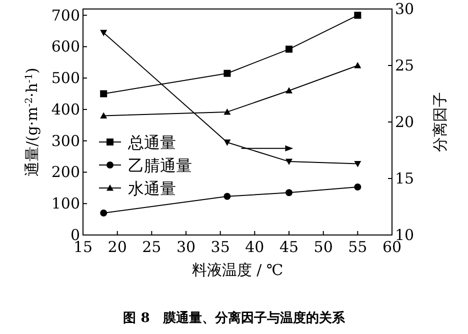 The image size is (468, 334). Describe the element at coordinates (358, 247) in the screenshot. I see `x-tick-label: 55` at that location.